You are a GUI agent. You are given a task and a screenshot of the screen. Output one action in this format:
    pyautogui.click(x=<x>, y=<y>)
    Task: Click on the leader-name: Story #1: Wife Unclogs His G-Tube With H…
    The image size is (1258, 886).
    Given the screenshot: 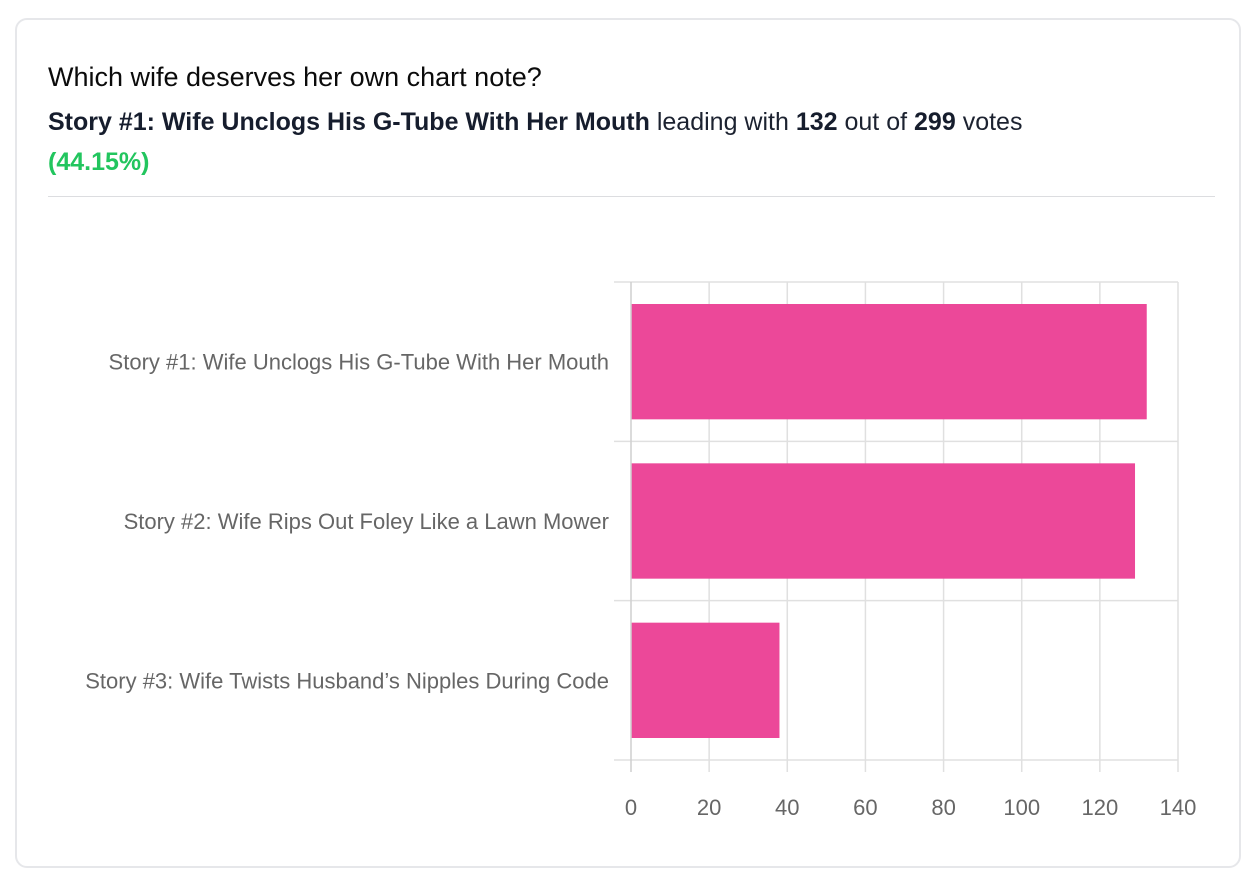 What is the action you would take?
    pyautogui.click(x=349, y=122)
    